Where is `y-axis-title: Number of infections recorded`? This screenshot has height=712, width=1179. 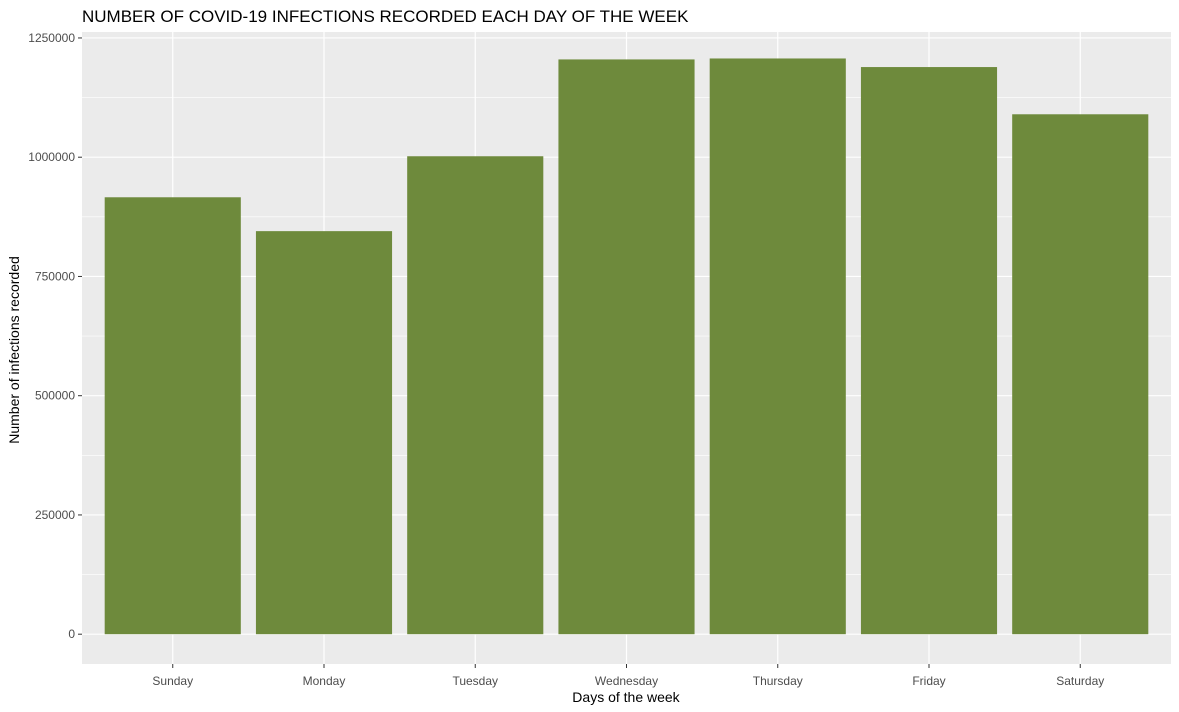
y-axis-title: Number of infections recorded is located at coordinates (14, 350).